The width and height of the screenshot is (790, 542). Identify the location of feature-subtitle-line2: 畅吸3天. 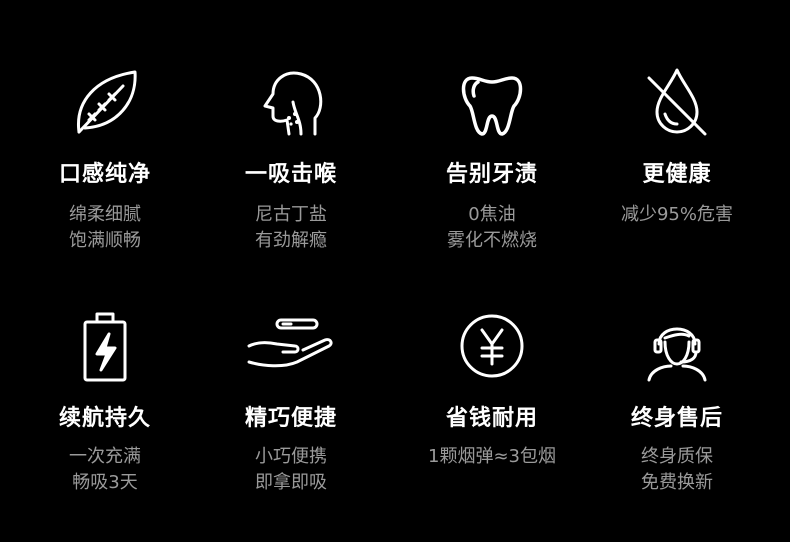
(105, 482).